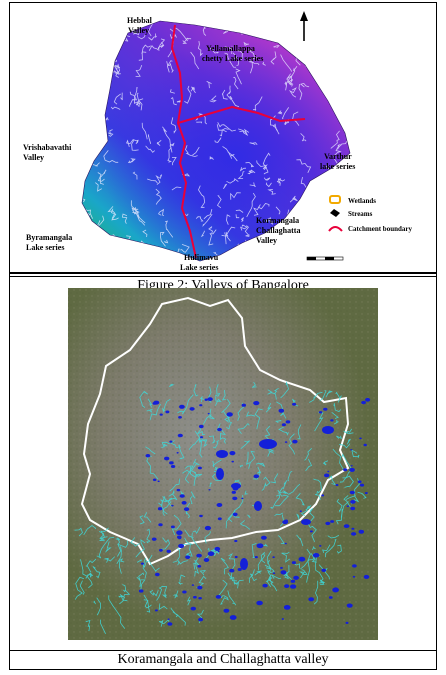 The width and height of the screenshot is (446, 675). What do you see at coordinates (50, 242) in the screenshot?
I see `label-byramangala-lake-series: Byramangala Lake series` at bounding box center [50, 242].